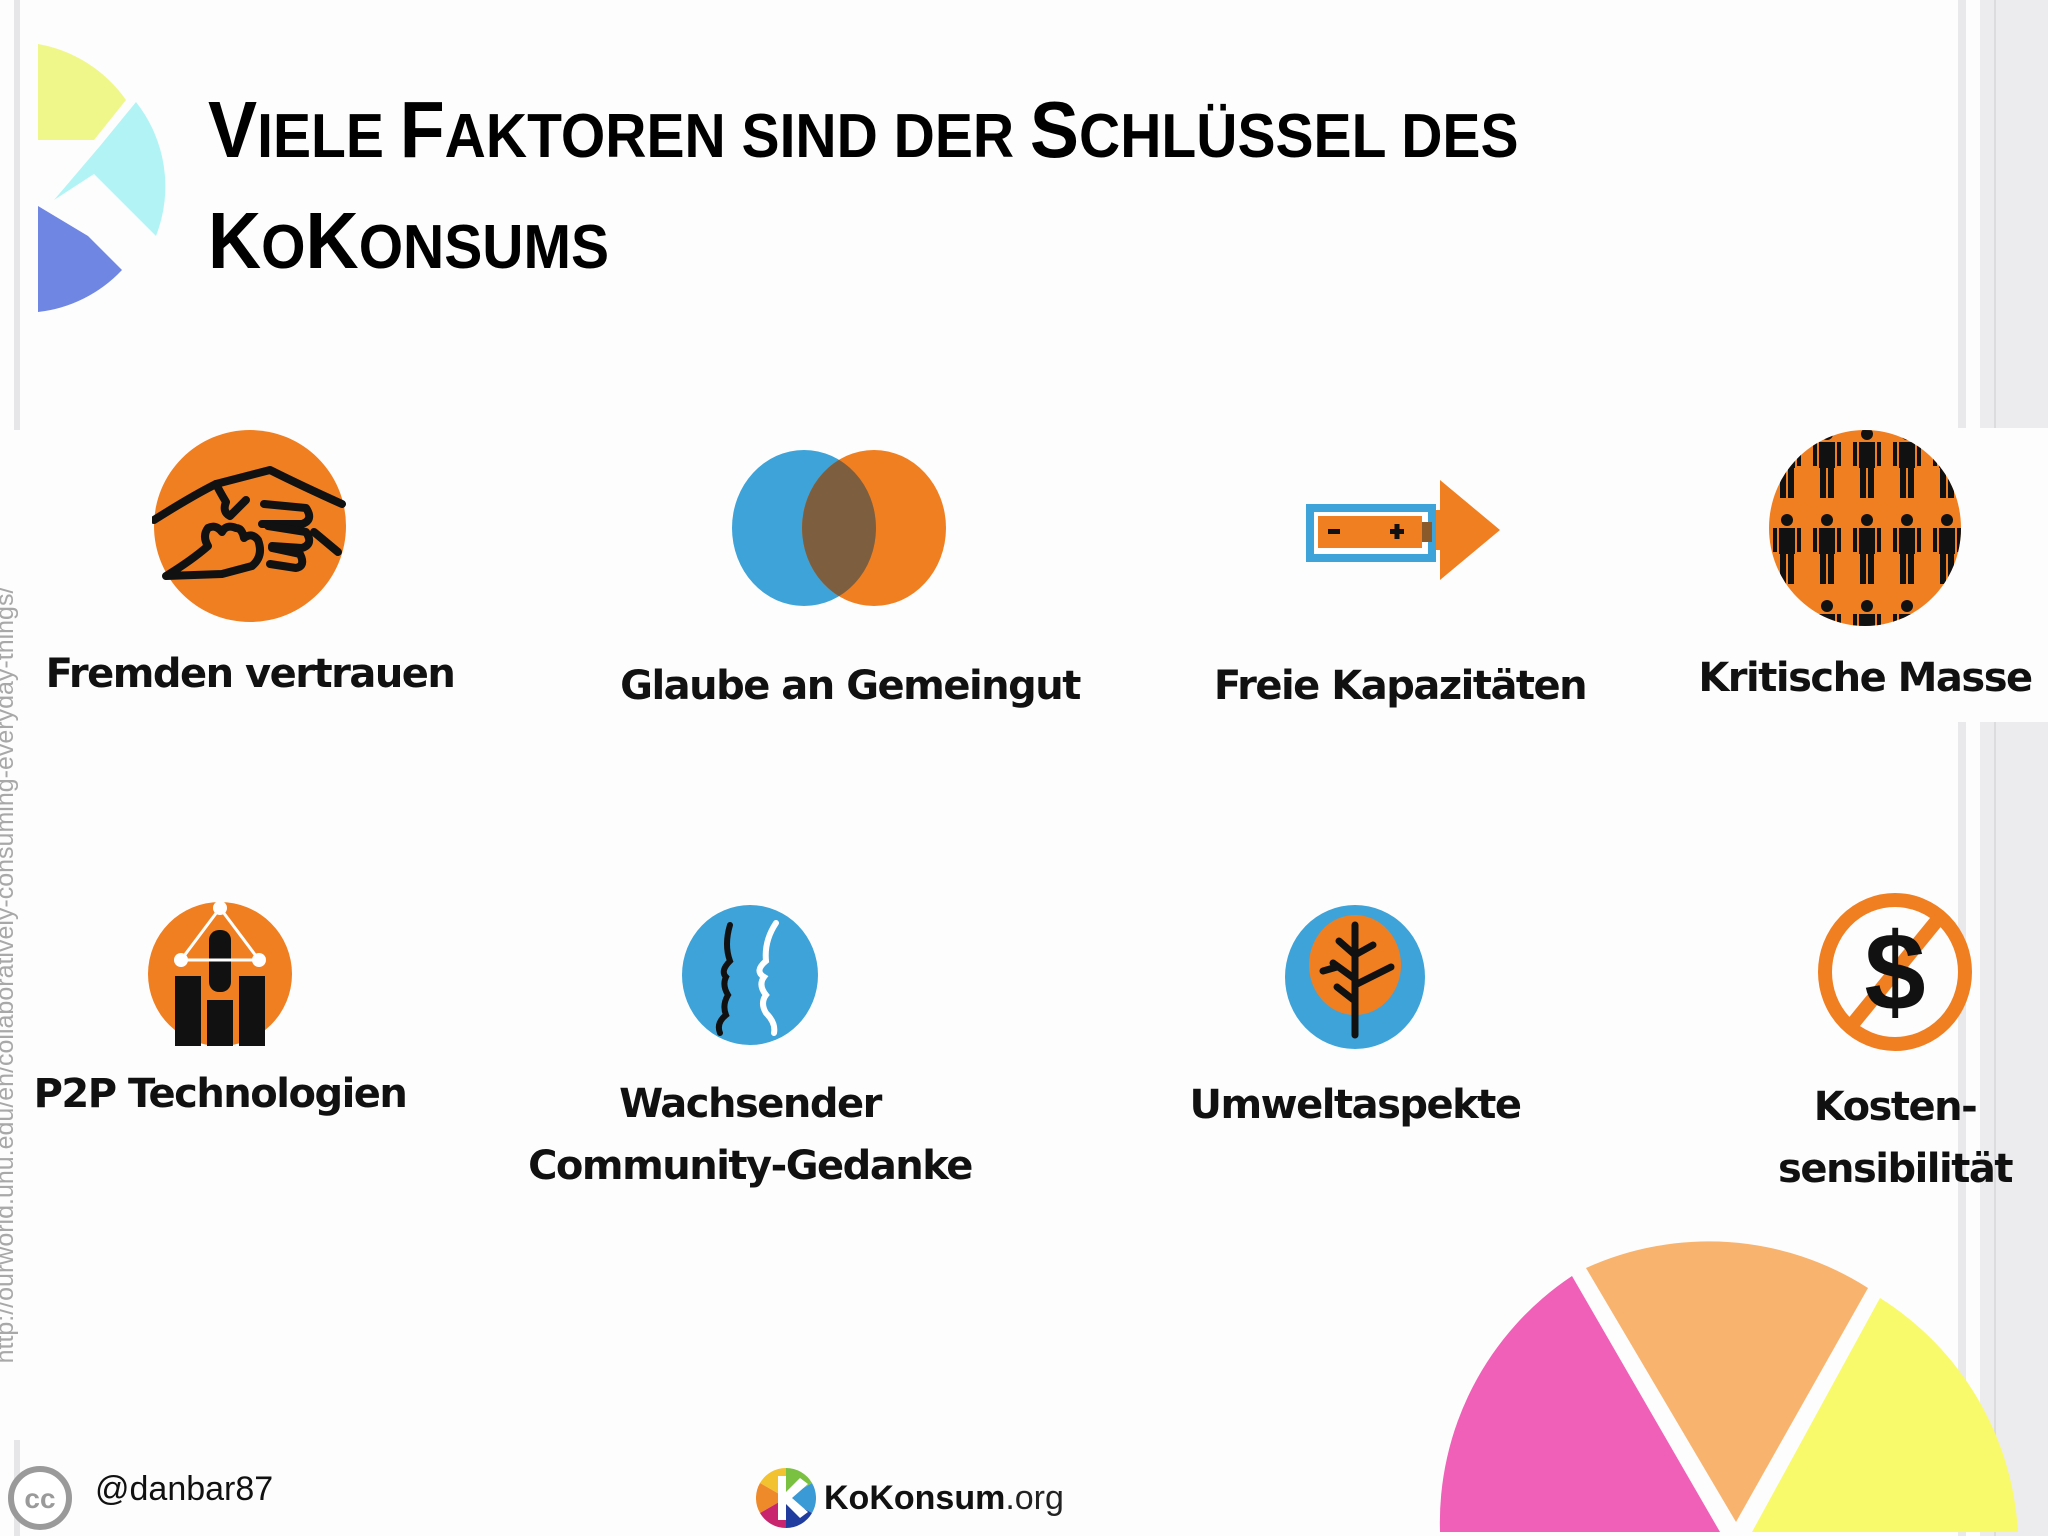 The image size is (2048, 1536). What do you see at coordinates (915, 1497) in the screenshot?
I see `brand-name: KoKonsum` at bounding box center [915, 1497].